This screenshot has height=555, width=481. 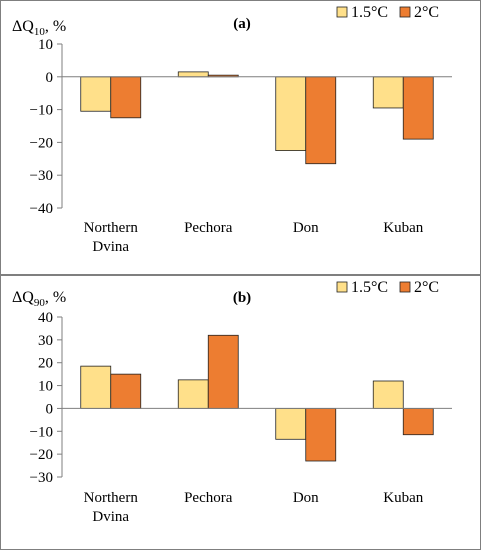 I want to click on panel-label: (a), so click(x=242, y=24).